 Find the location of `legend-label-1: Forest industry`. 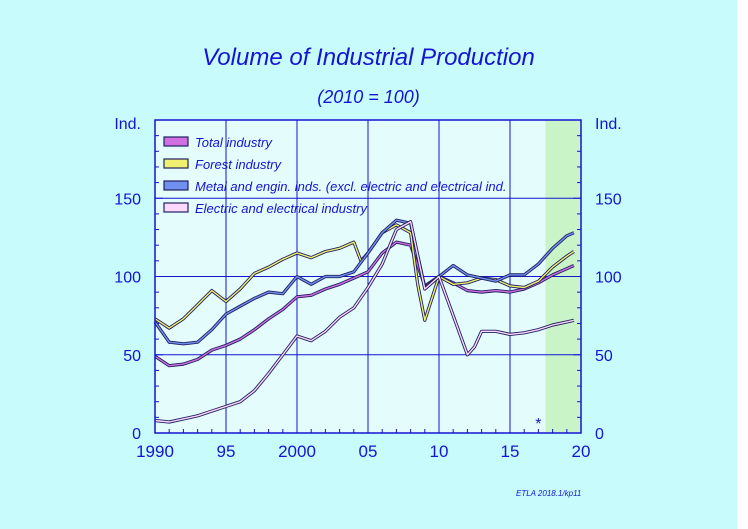

legend-label-1: Forest industry is located at coordinates (238, 164).